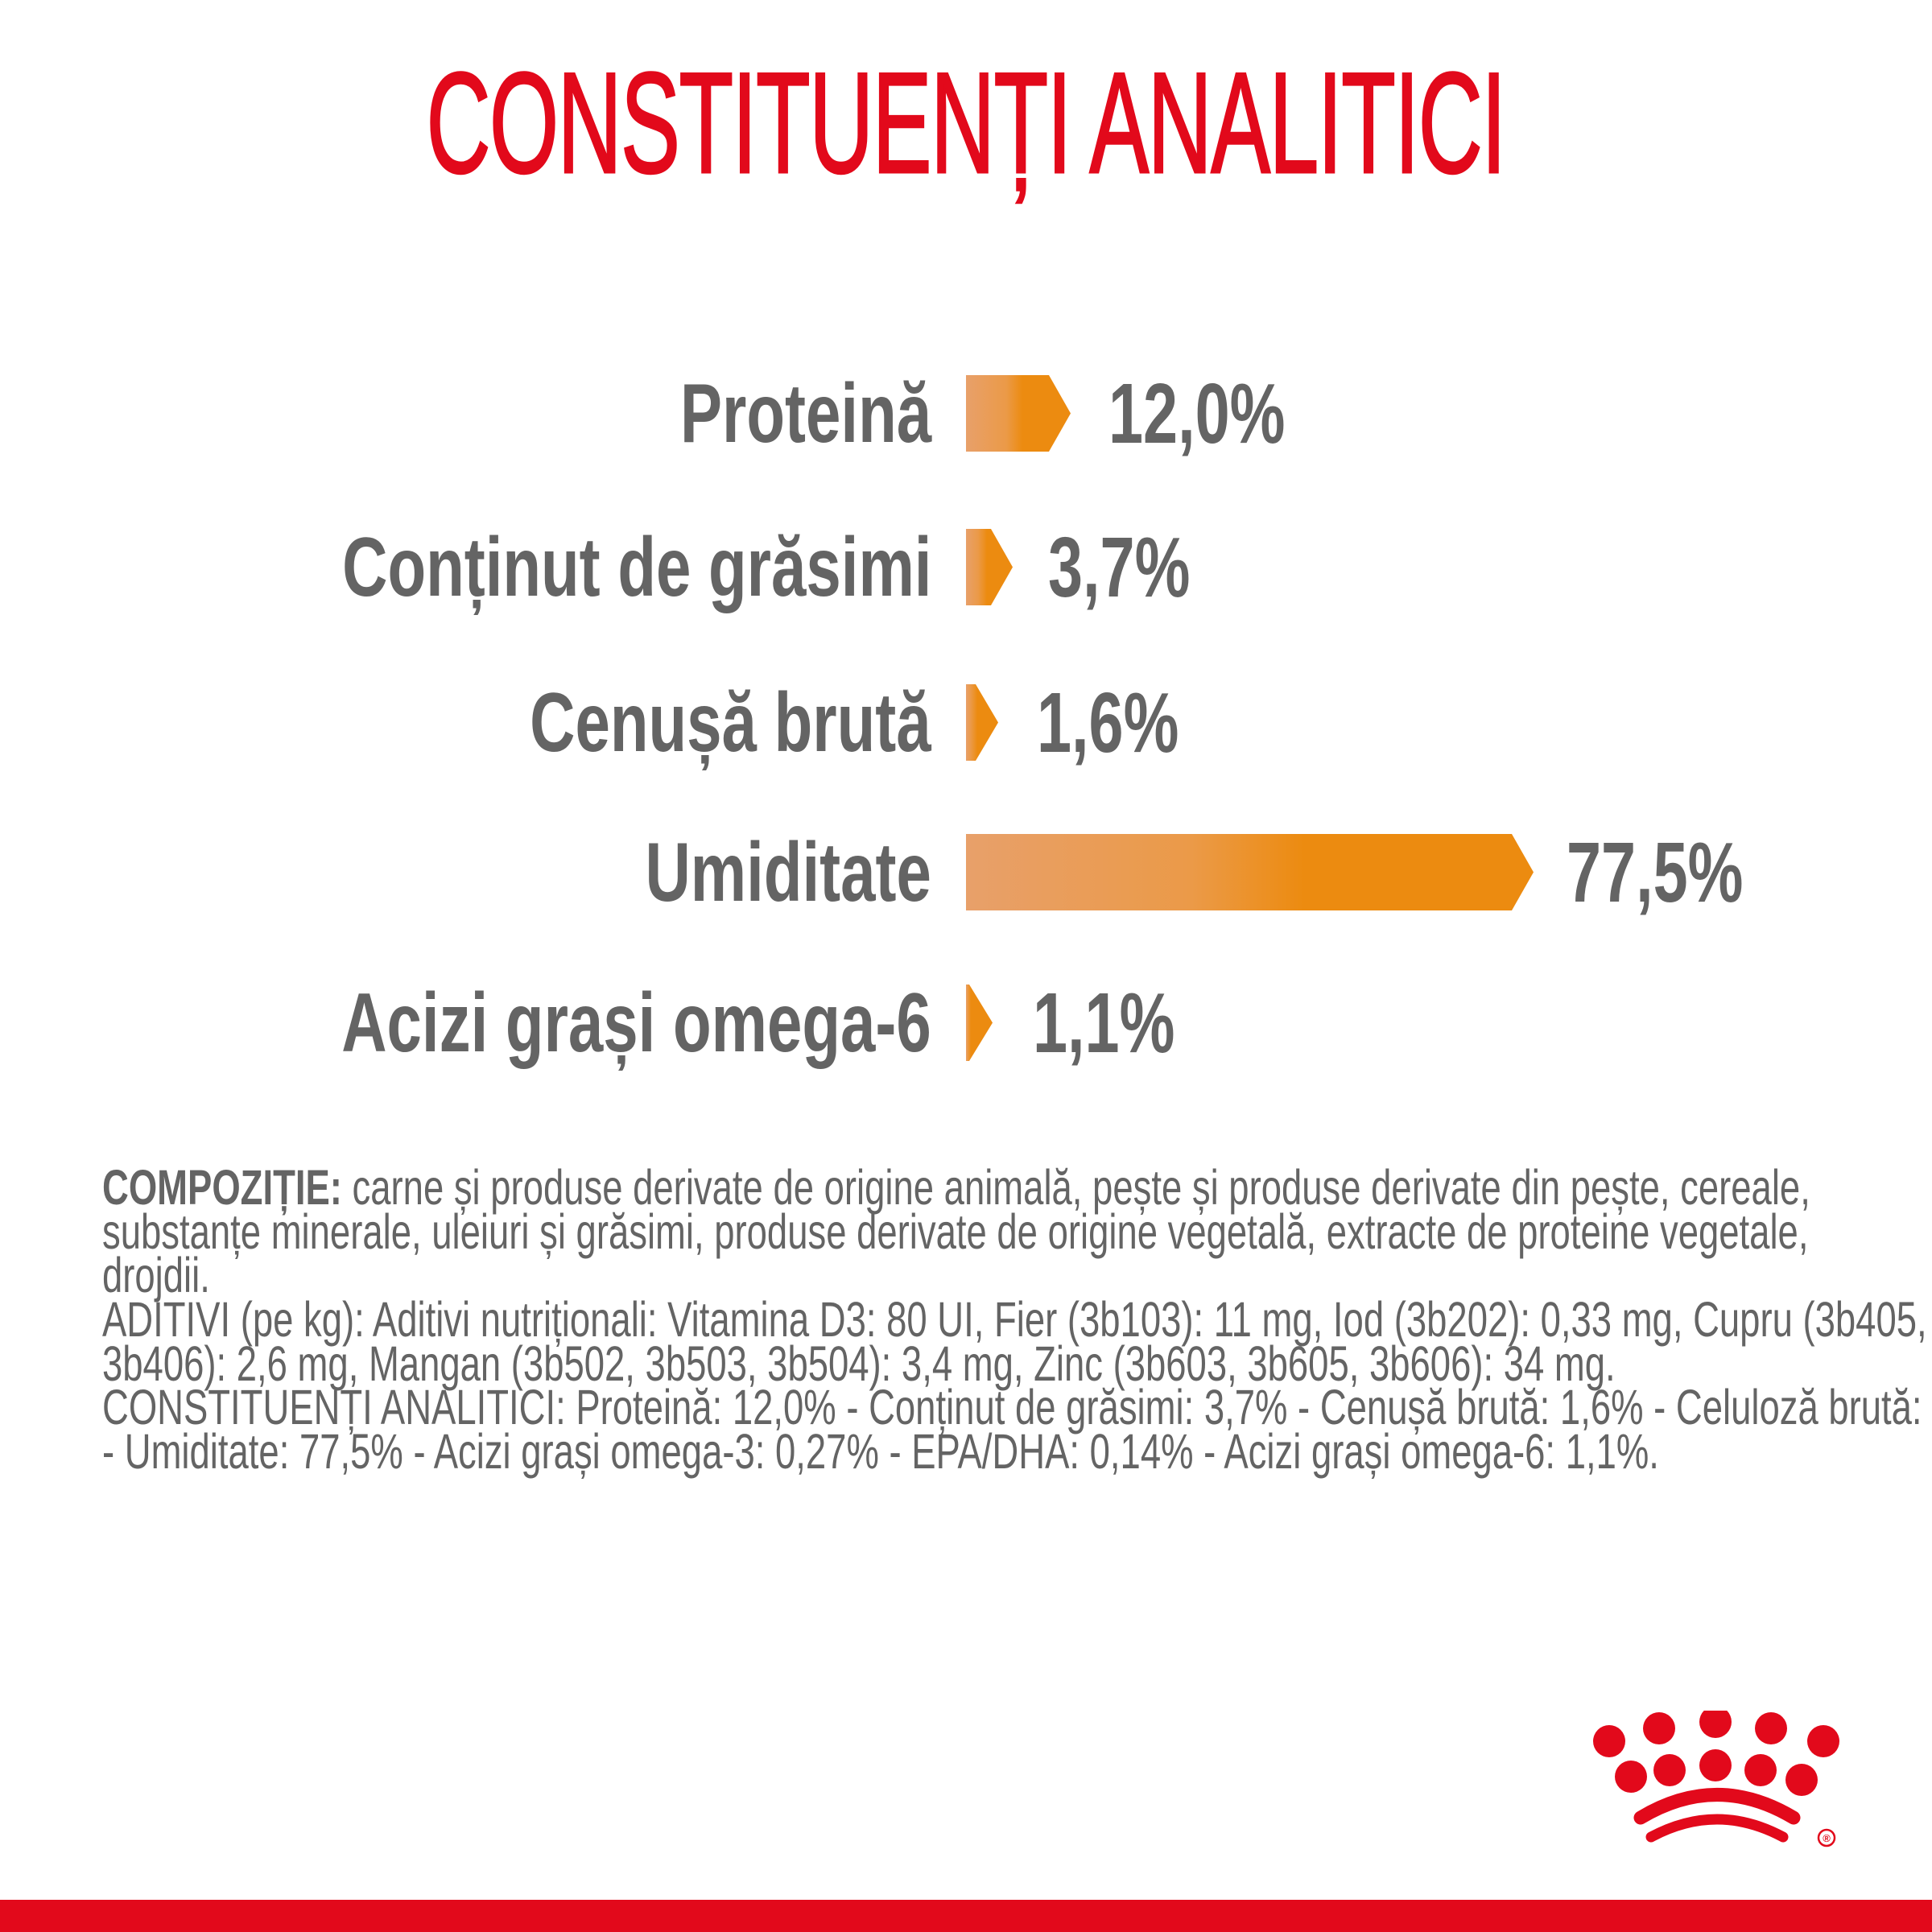  What do you see at coordinates (979, 1023) in the screenshot?
I see `bar-omega6` at bounding box center [979, 1023].